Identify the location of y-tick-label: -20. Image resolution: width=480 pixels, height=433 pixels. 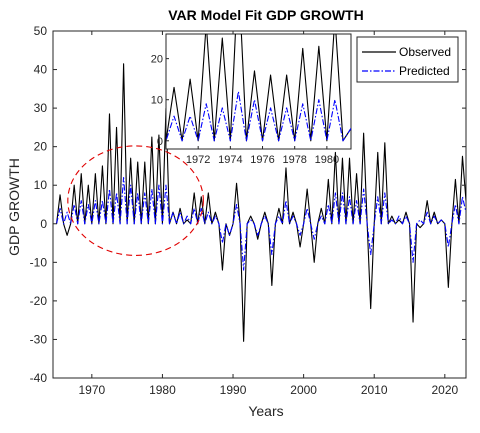
(39, 301).